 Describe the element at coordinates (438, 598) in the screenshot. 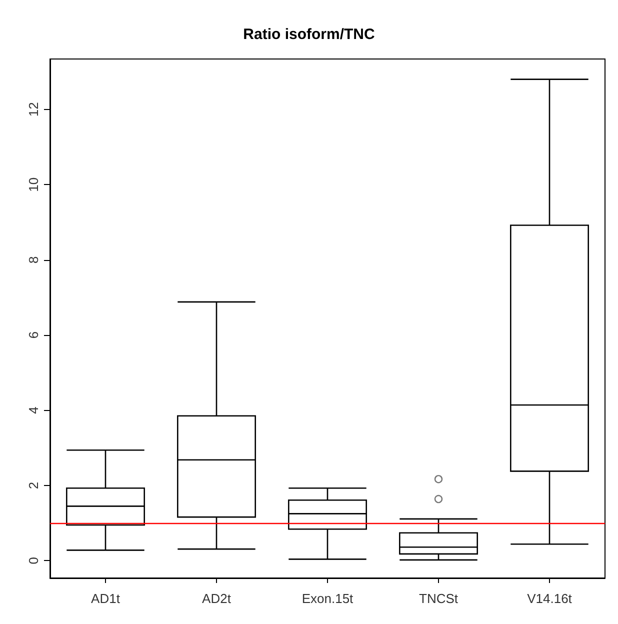

I see `x-tick-label: TNCSt` at that location.